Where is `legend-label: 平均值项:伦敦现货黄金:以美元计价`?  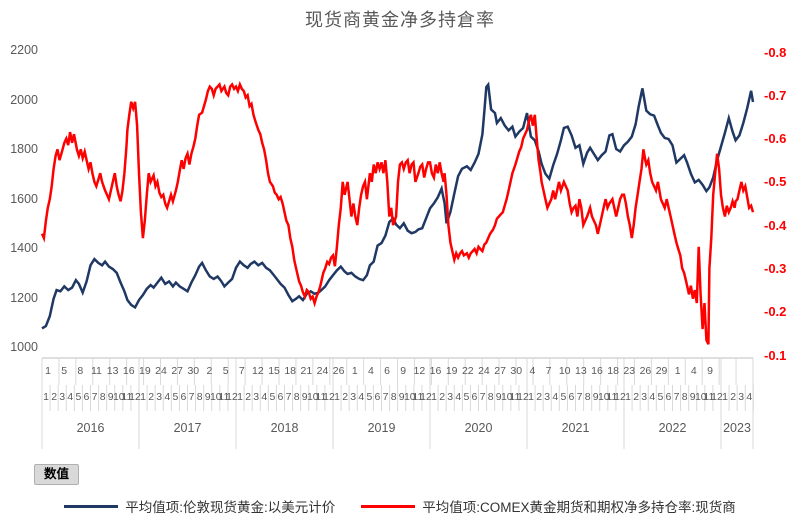
legend-label: 平均值项:伦敦现货黄金:以美元计价 is located at coordinates (230, 507).